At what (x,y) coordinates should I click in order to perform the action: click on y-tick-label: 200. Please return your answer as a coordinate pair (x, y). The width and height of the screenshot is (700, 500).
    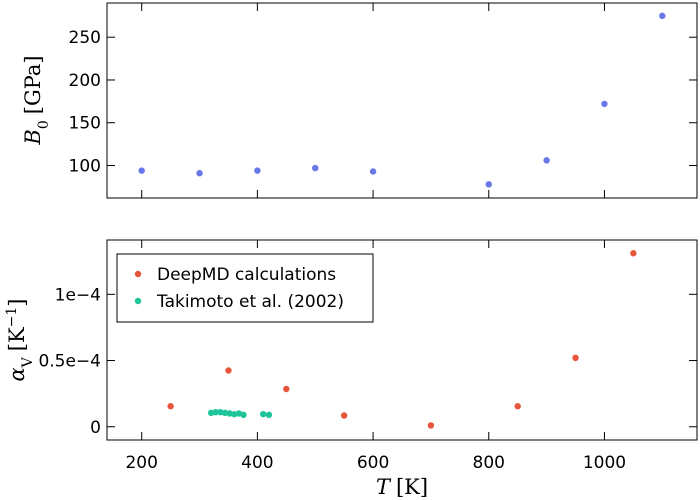
    Looking at the image, I should click on (85, 81).